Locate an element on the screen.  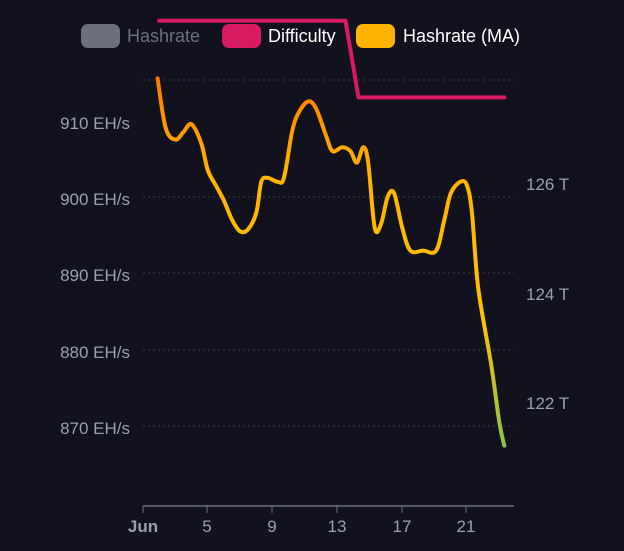
y-tick-label: 900 EH/s is located at coordinates (95, 199).